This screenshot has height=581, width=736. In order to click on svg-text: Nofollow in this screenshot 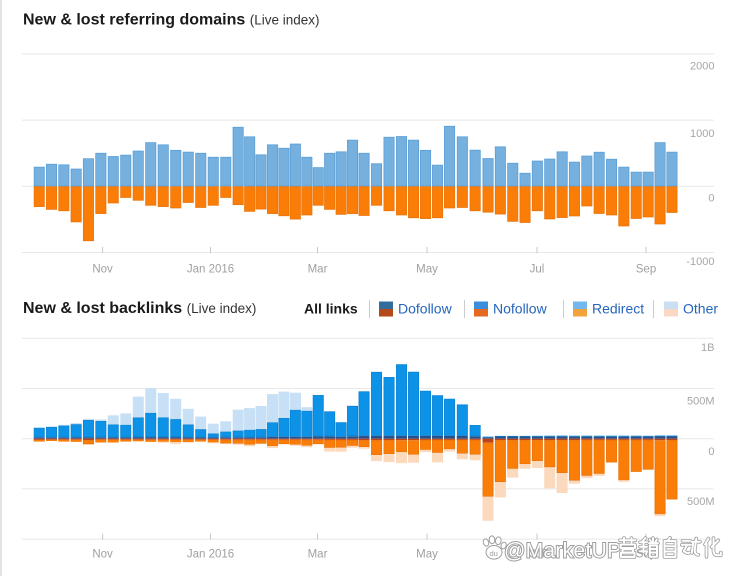, I will do `click(520, 309)`.